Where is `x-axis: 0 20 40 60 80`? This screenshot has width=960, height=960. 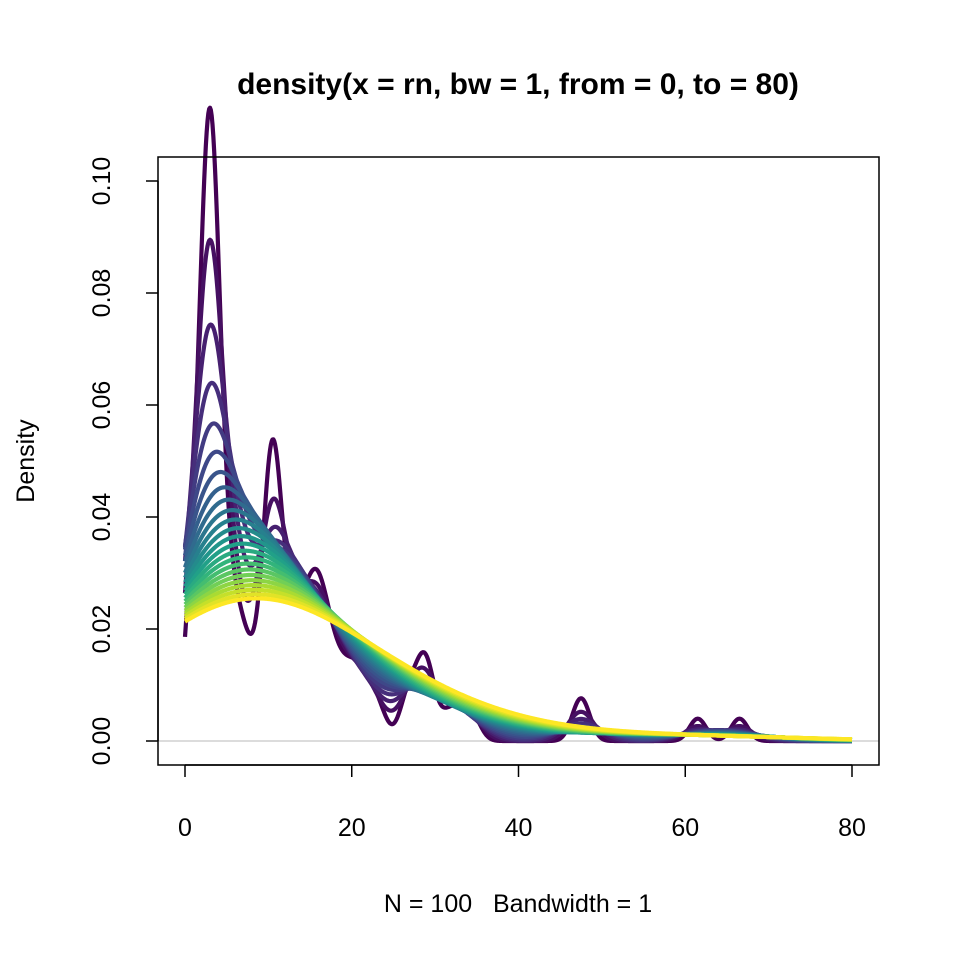
x-axis: 0 20 40 60 80 is located at coordinates (522, 803).